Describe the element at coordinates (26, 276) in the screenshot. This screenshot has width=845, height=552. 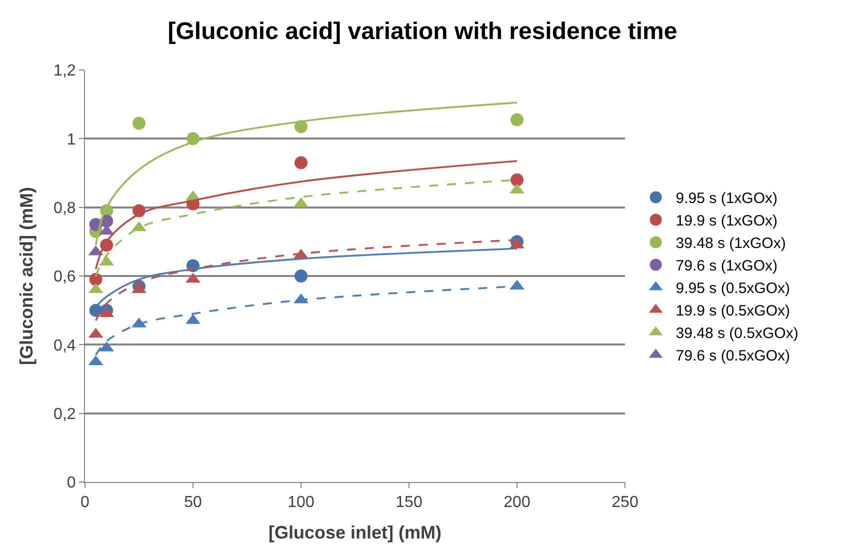
I see `y-axis-title: [Gluconic acid] (mM)` at that location.